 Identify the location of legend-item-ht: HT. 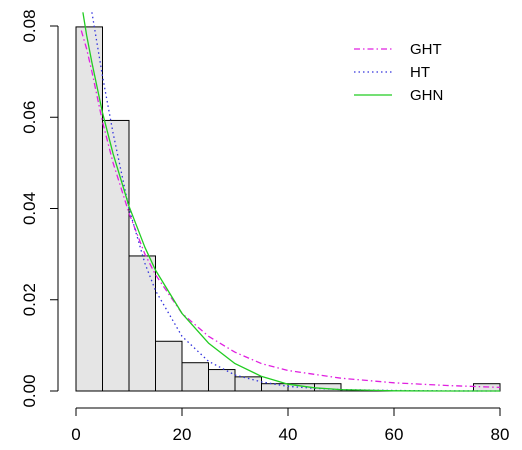
(392, 72).